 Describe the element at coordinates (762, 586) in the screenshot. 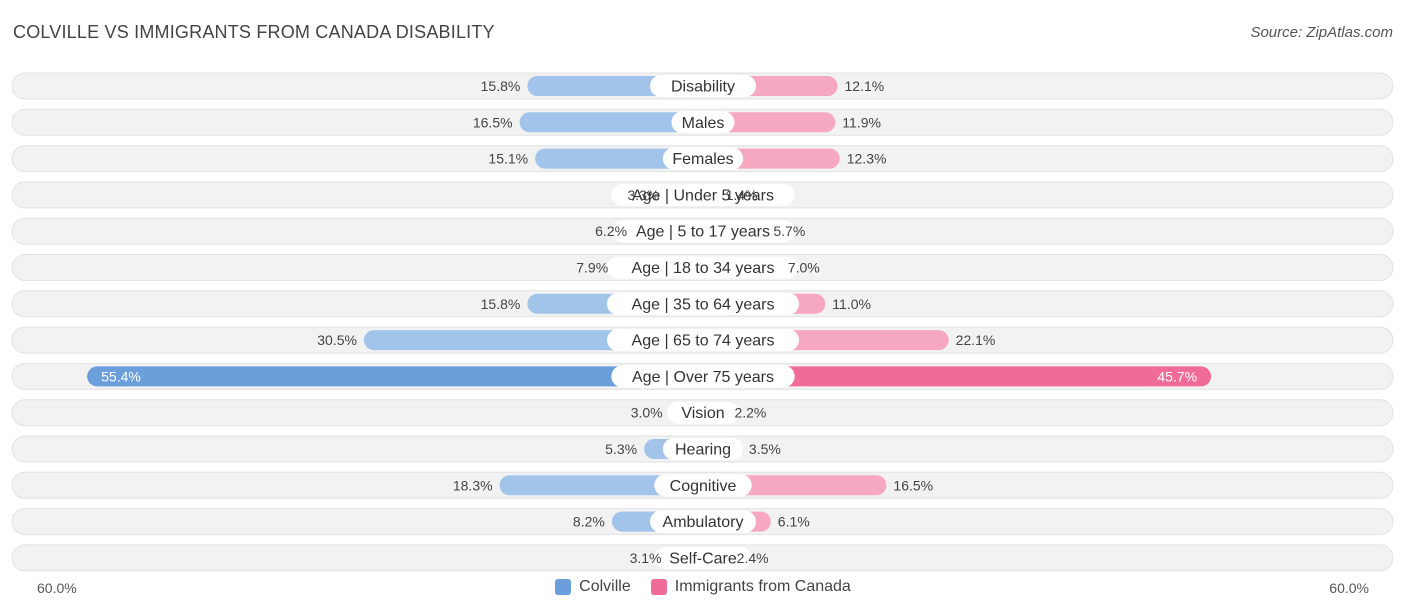

I see `legend-label-immigrants: Immigrants from Canada` at that location.